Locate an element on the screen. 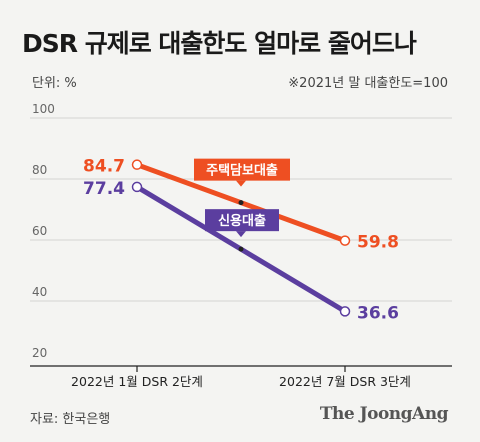  data-label: 77.4 is located at coordinates (104, 189).